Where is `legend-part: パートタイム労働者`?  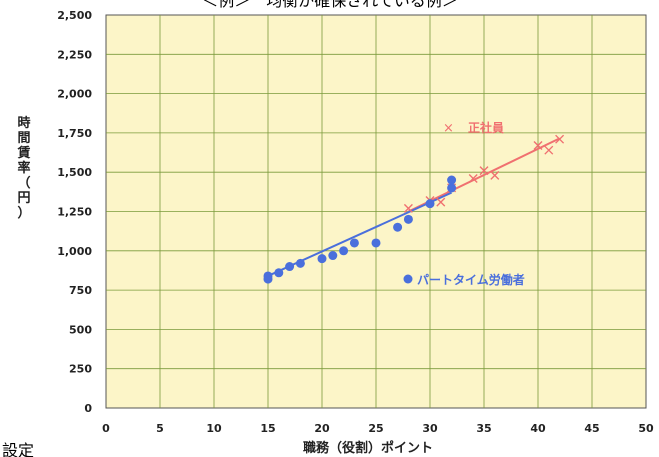 legend-part: パートタイム労働者 is located at coordinates (464, 279).